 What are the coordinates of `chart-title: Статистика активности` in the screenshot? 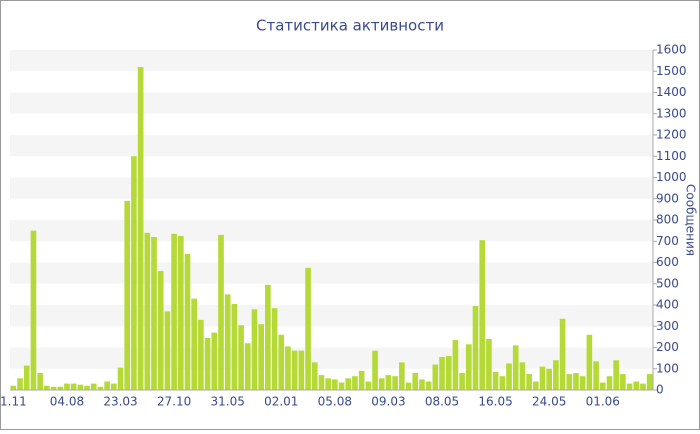 It's located at (350, 26).